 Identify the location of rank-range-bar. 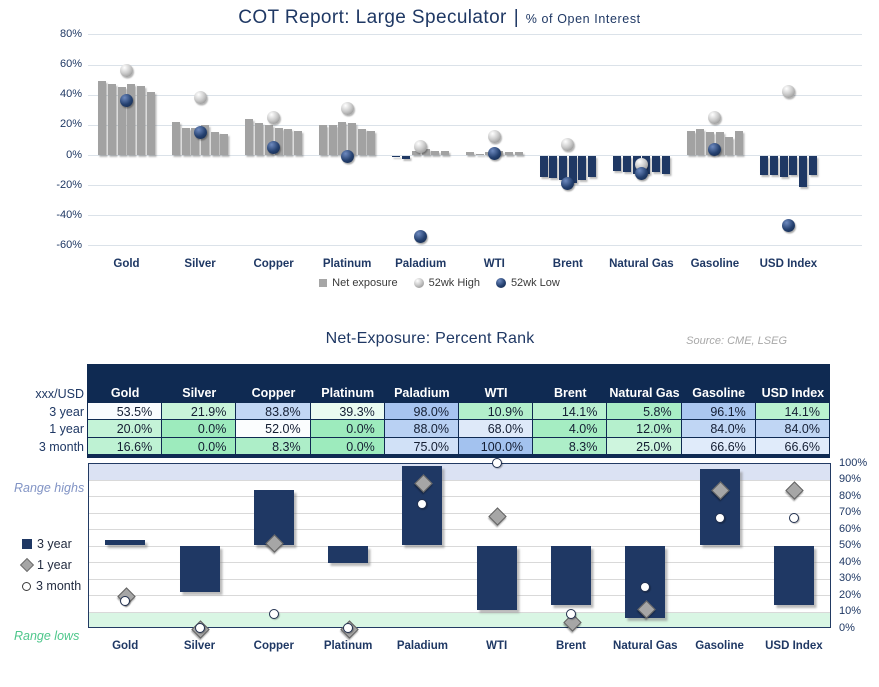
(496, 577).